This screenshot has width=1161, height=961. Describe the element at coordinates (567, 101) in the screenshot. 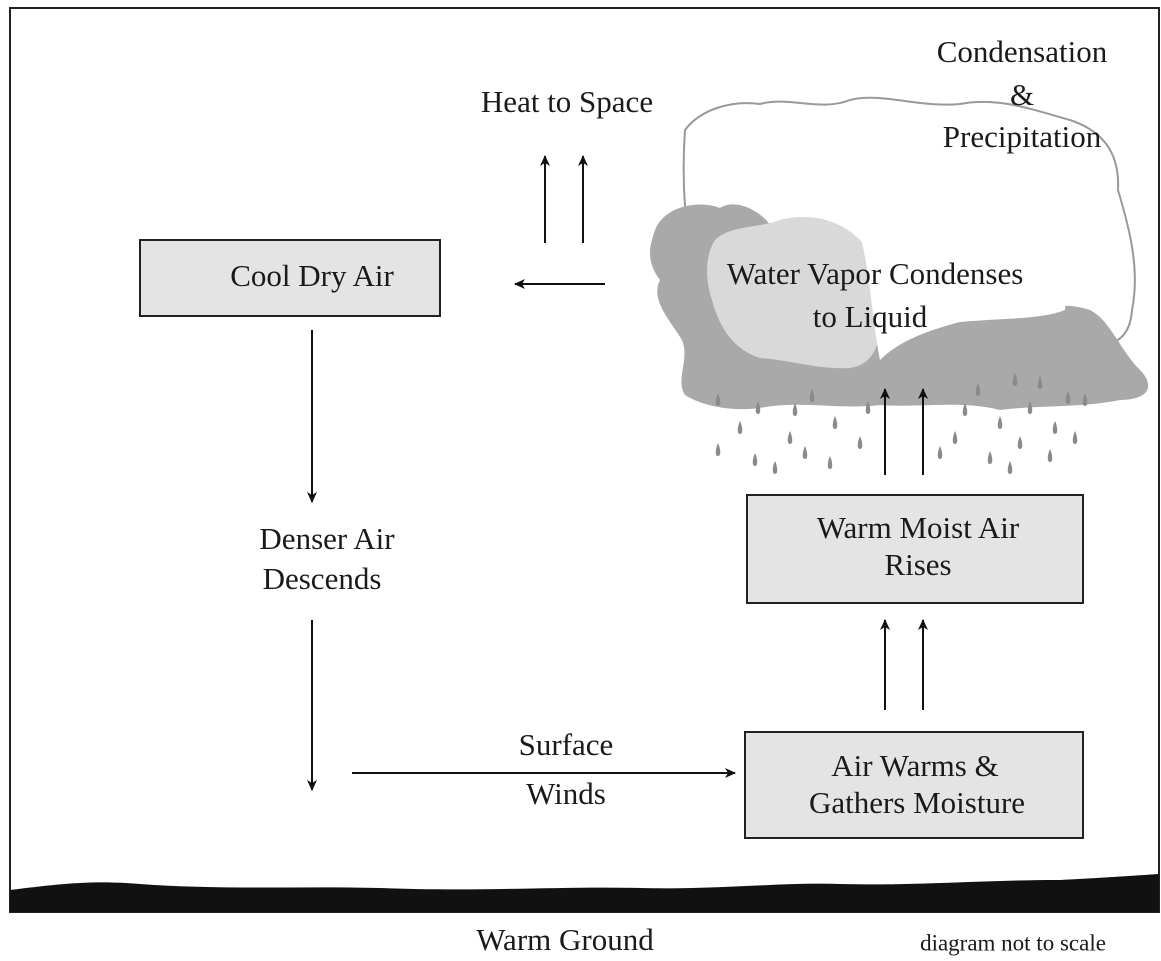

I see `heat-label: Heat to Space` at that location.